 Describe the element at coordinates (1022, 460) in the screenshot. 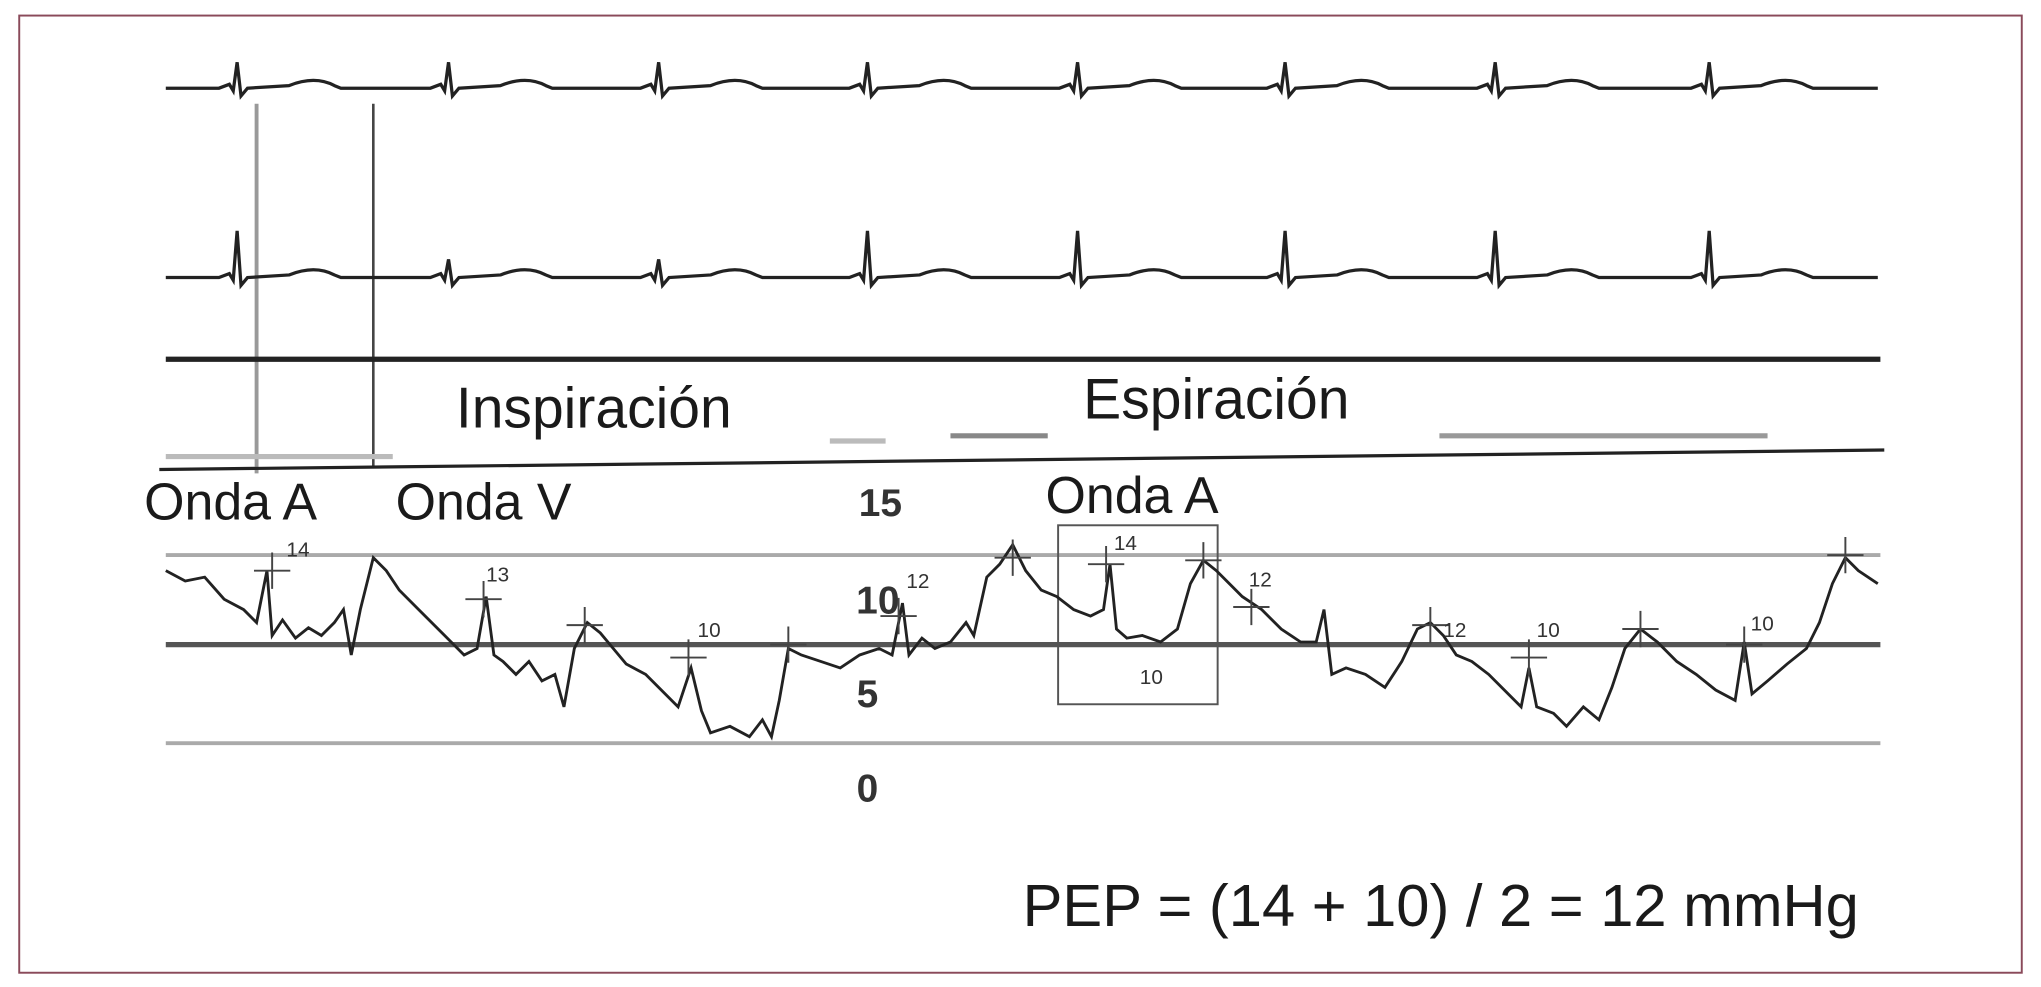

I see `phase-line` at that location.